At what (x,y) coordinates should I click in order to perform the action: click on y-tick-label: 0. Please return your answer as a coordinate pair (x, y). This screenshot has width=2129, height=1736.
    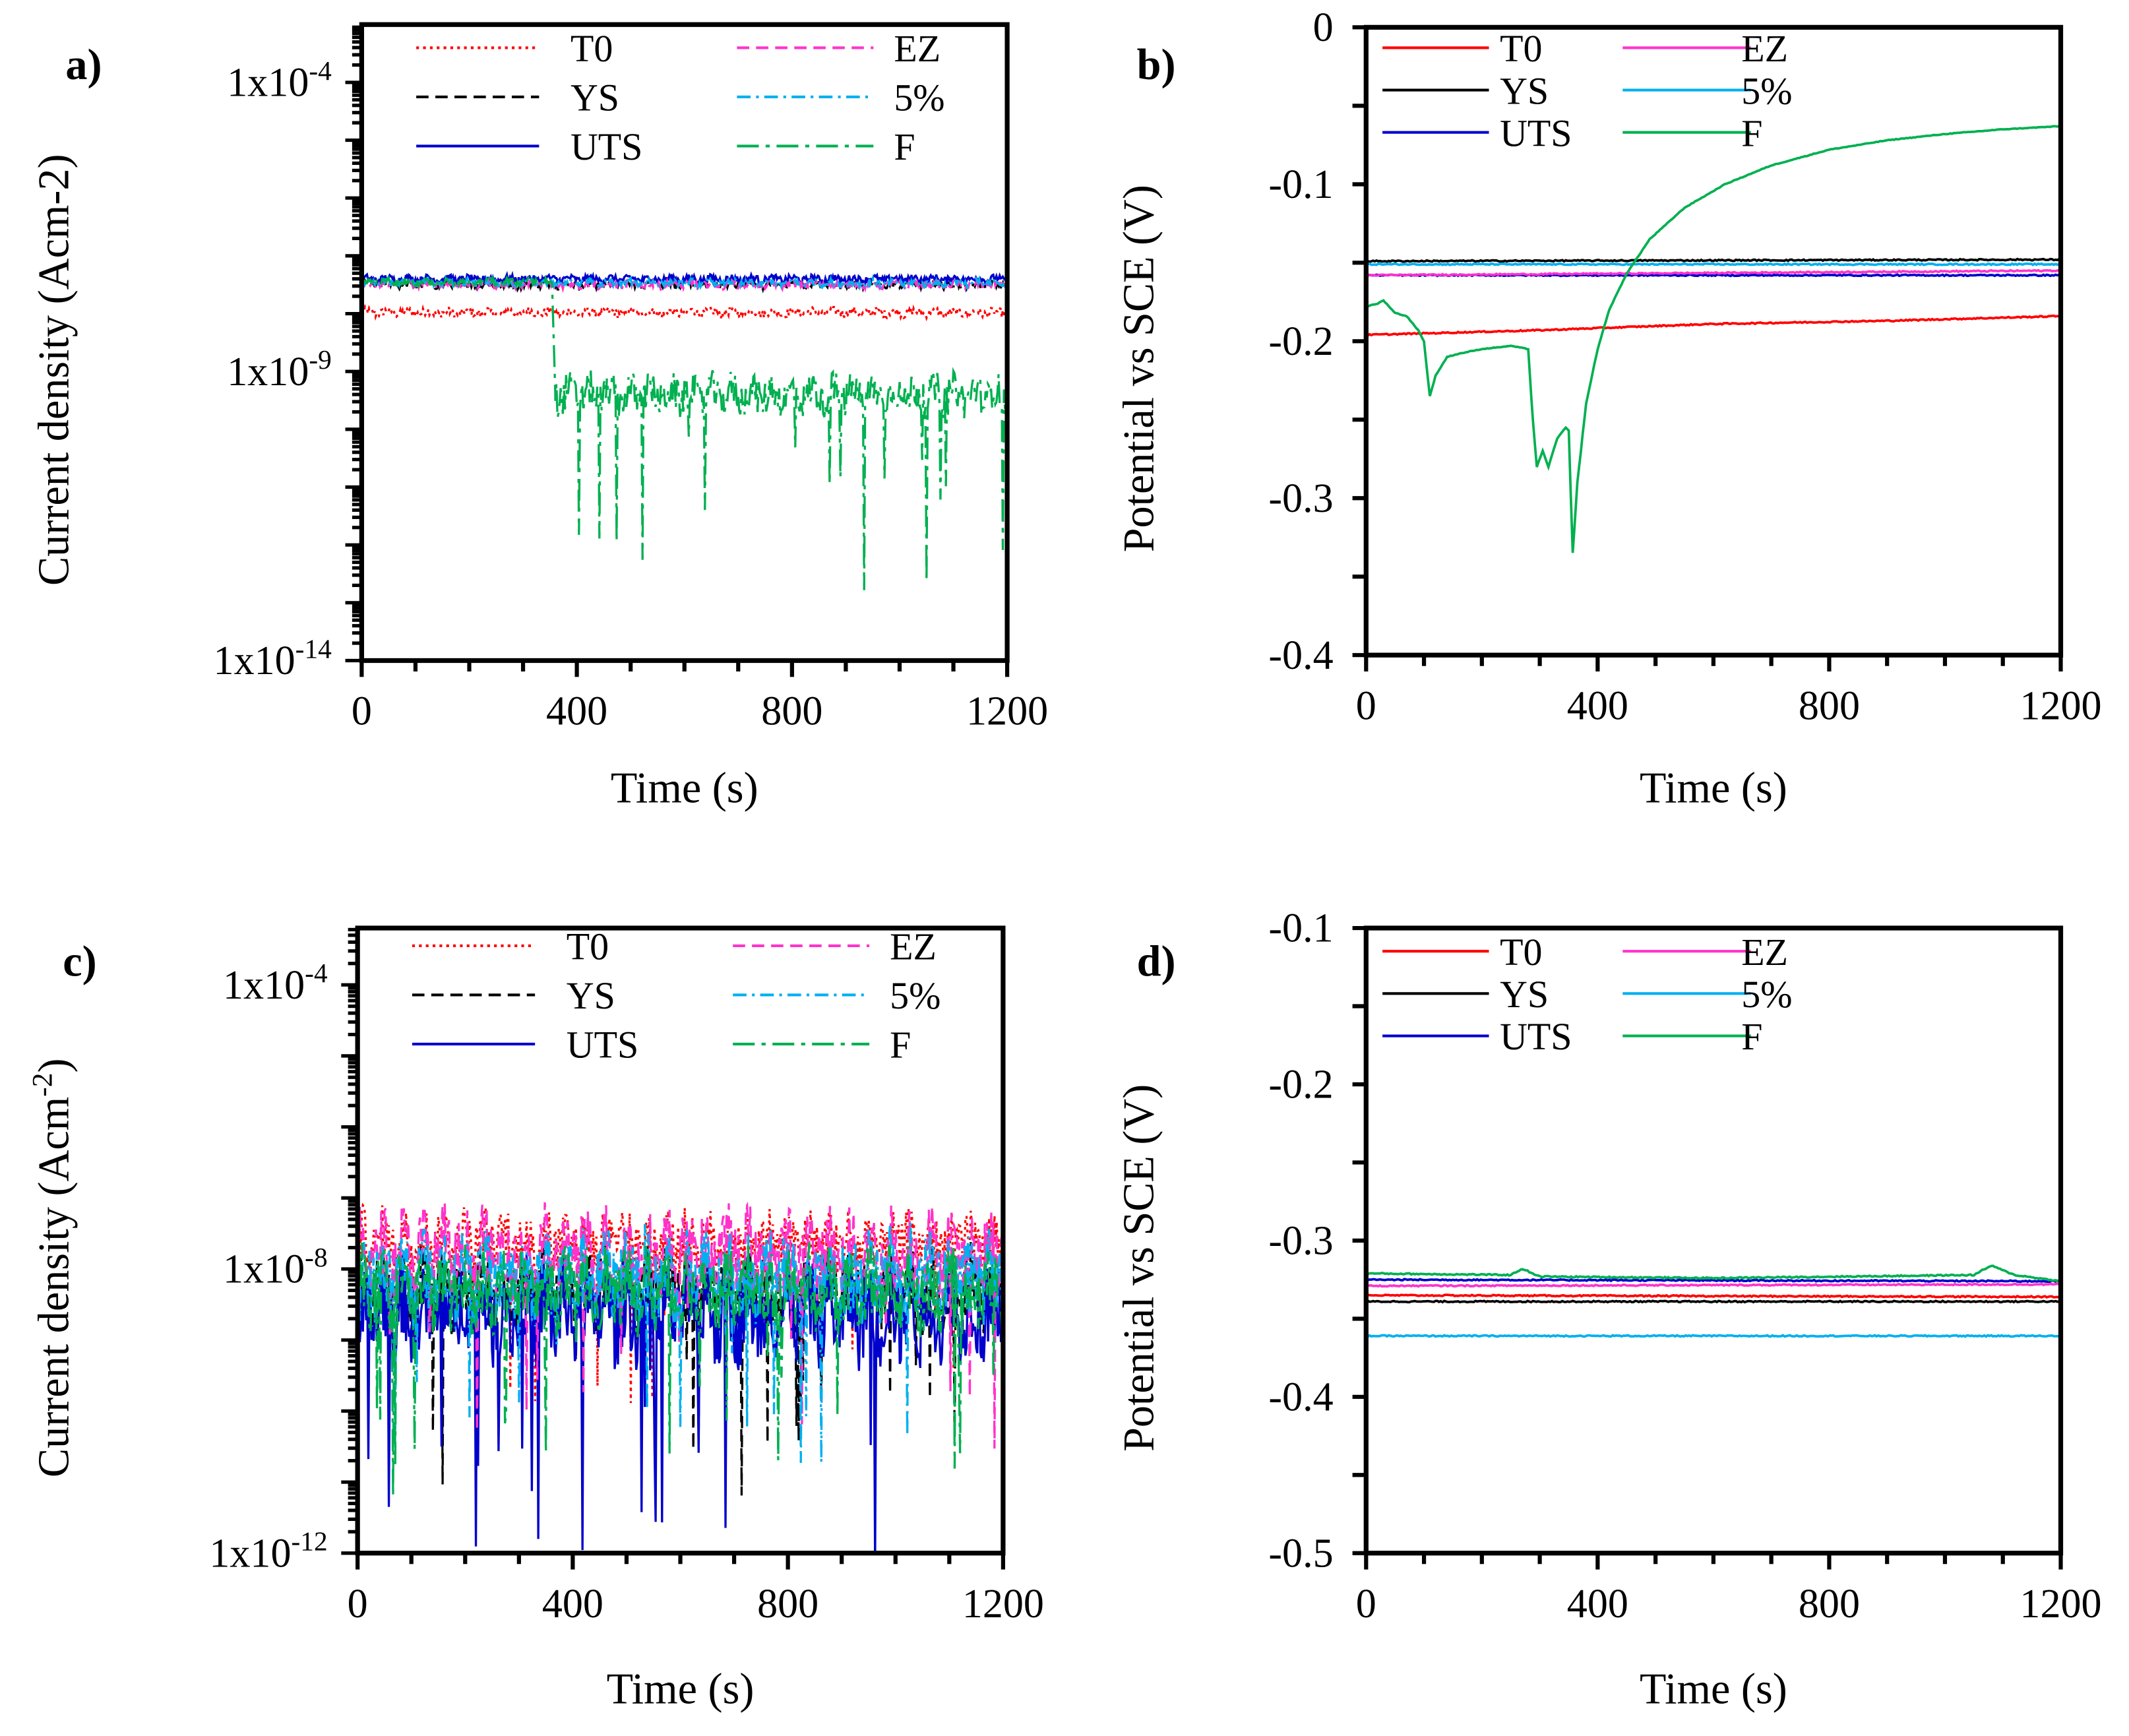
    Looking at the image, I should click on (1323, 27).